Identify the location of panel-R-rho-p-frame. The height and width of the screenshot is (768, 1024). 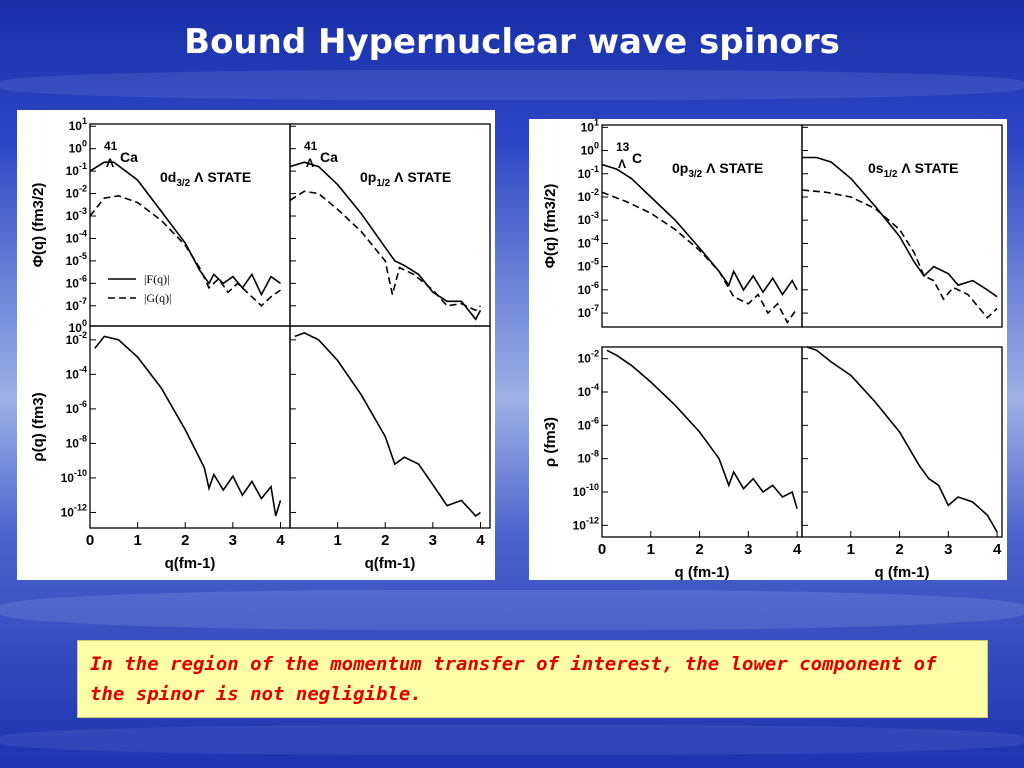
(702, 442).